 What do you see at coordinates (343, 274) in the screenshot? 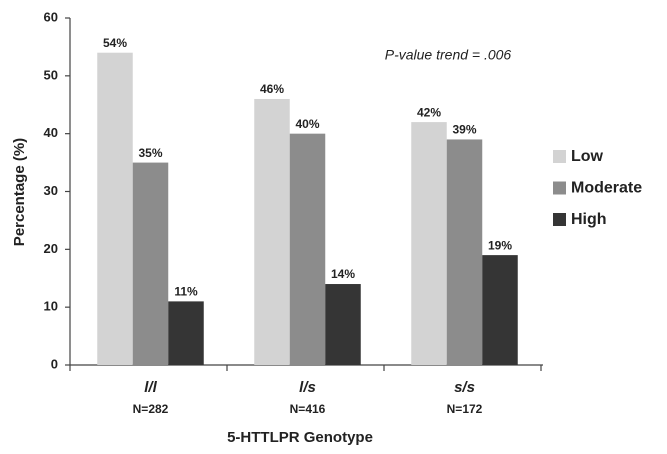
I see `value-label: 14%` at bounding box center [343, 274].